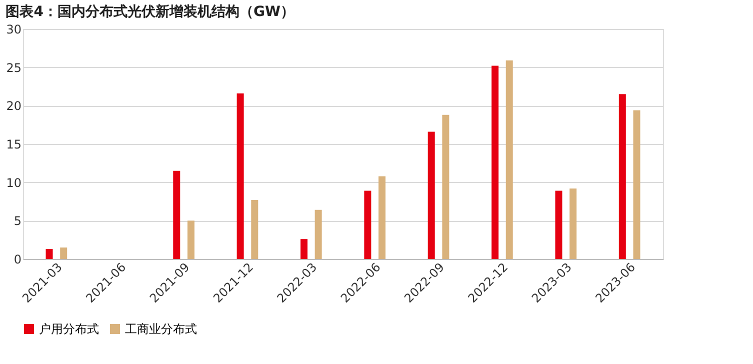  I want to click on chart-title: 图表4：国内分布式光伏新增装机结构（GW）, so click(150, 11).